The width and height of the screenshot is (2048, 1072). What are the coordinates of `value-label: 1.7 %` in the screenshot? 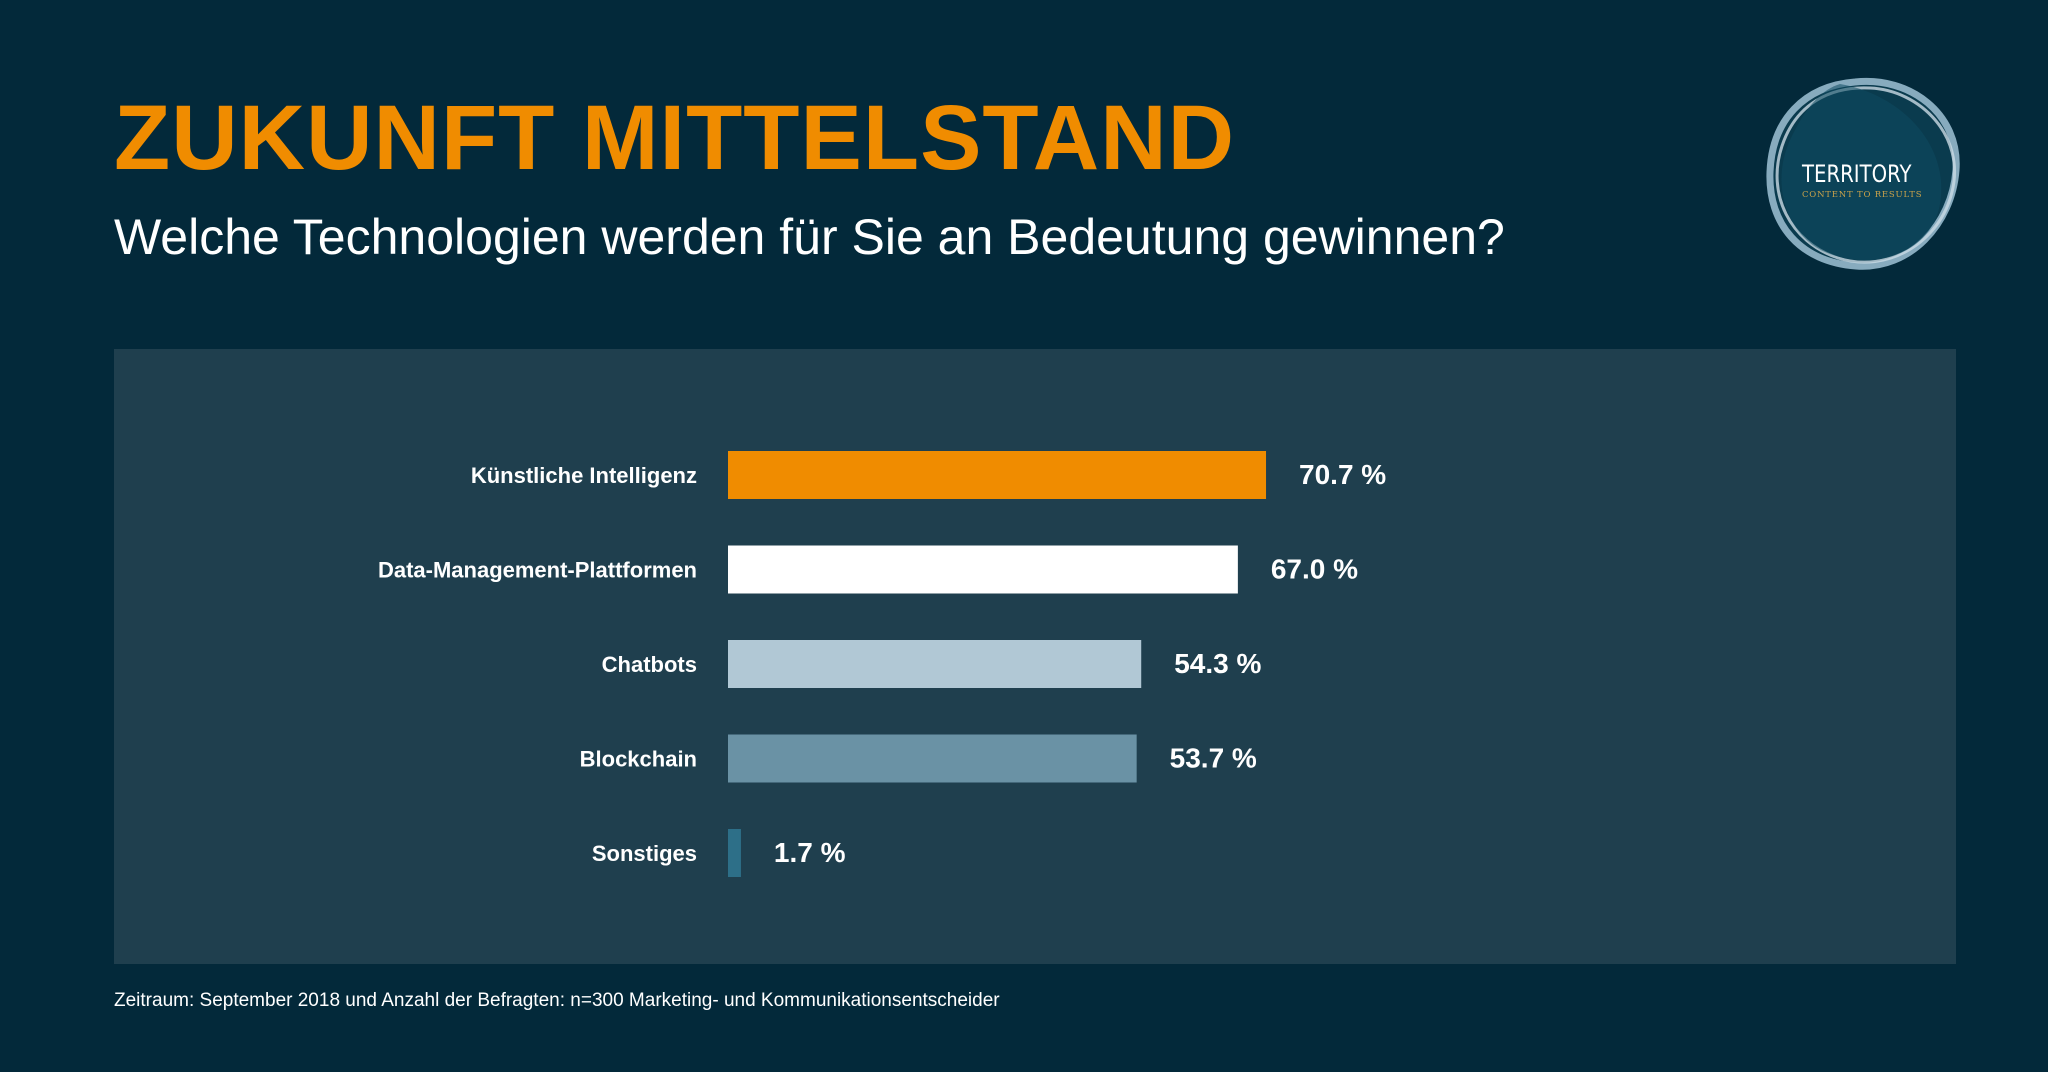 It's located at (810, 852).